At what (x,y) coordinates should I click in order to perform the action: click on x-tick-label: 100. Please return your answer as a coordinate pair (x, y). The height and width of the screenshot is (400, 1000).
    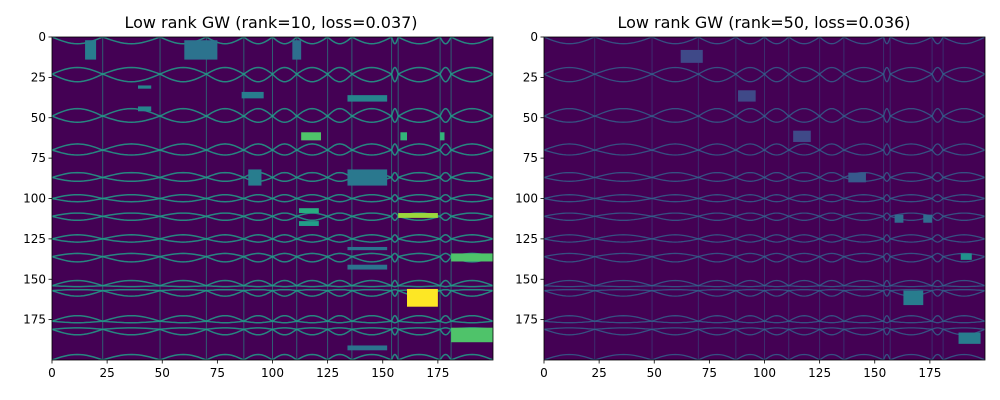
    Looking at the image, I should click on (764, 373).